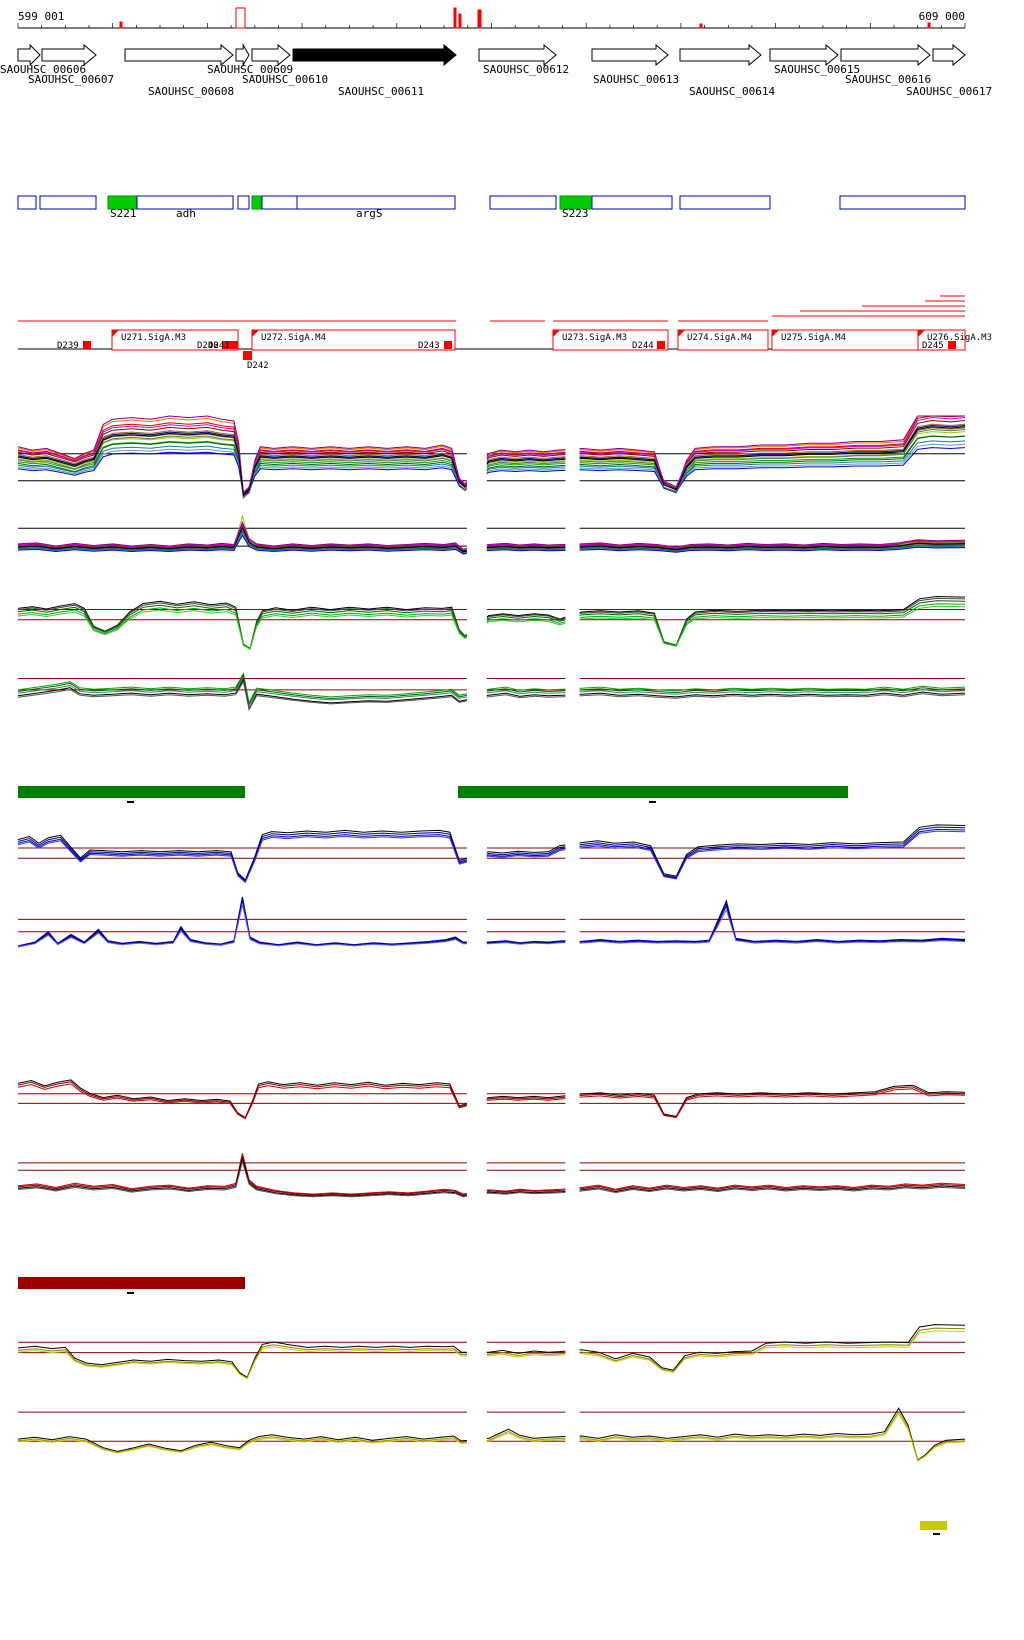 The image size is (1024, 1640). I want to click on d-mark-D243, so click(448, 345).